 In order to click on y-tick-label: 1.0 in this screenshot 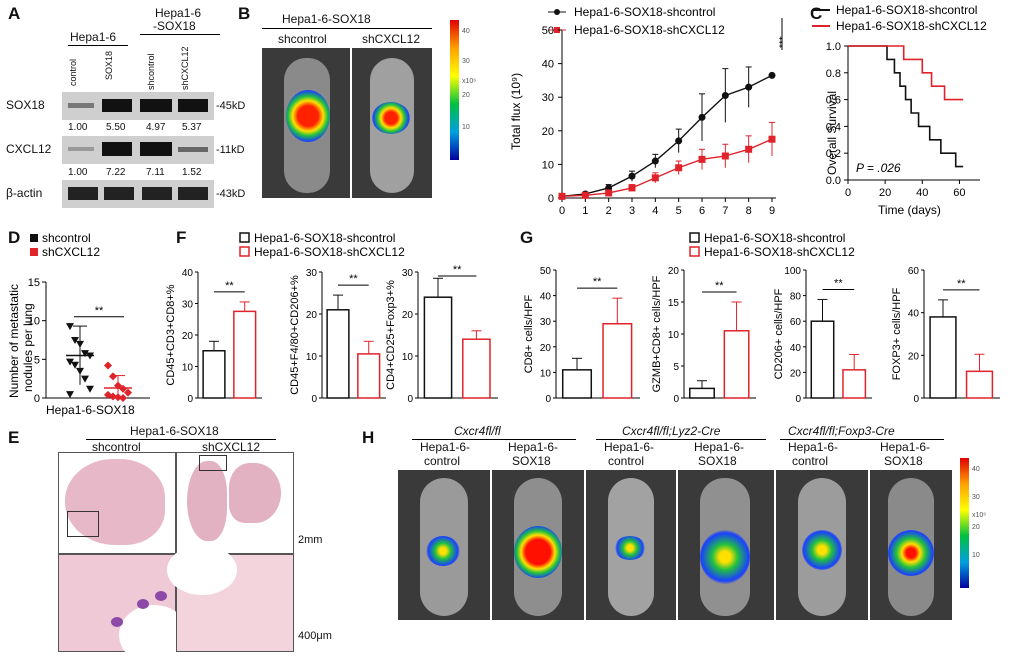, I will do `click(833, 47)`.